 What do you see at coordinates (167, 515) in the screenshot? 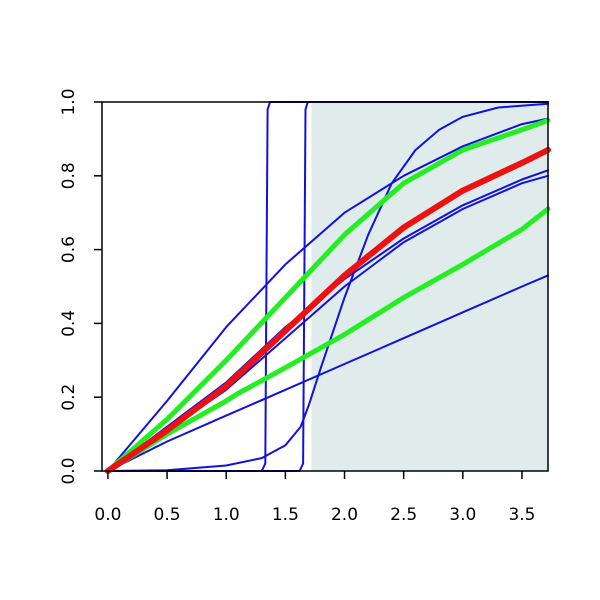
I see `x-tick-label: 0.5` at bounding box center [167, 515].